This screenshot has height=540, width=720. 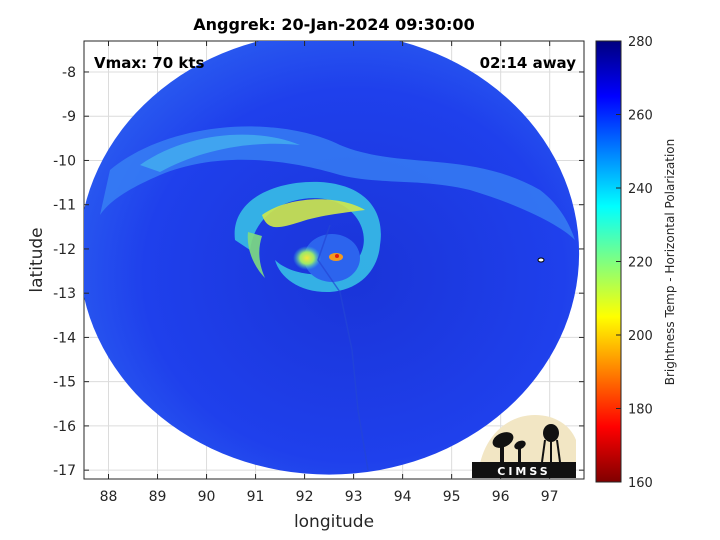 I want to click on colorbar-ticks: 280 260 240 220 200 180 160, so click(x=634, y=263).